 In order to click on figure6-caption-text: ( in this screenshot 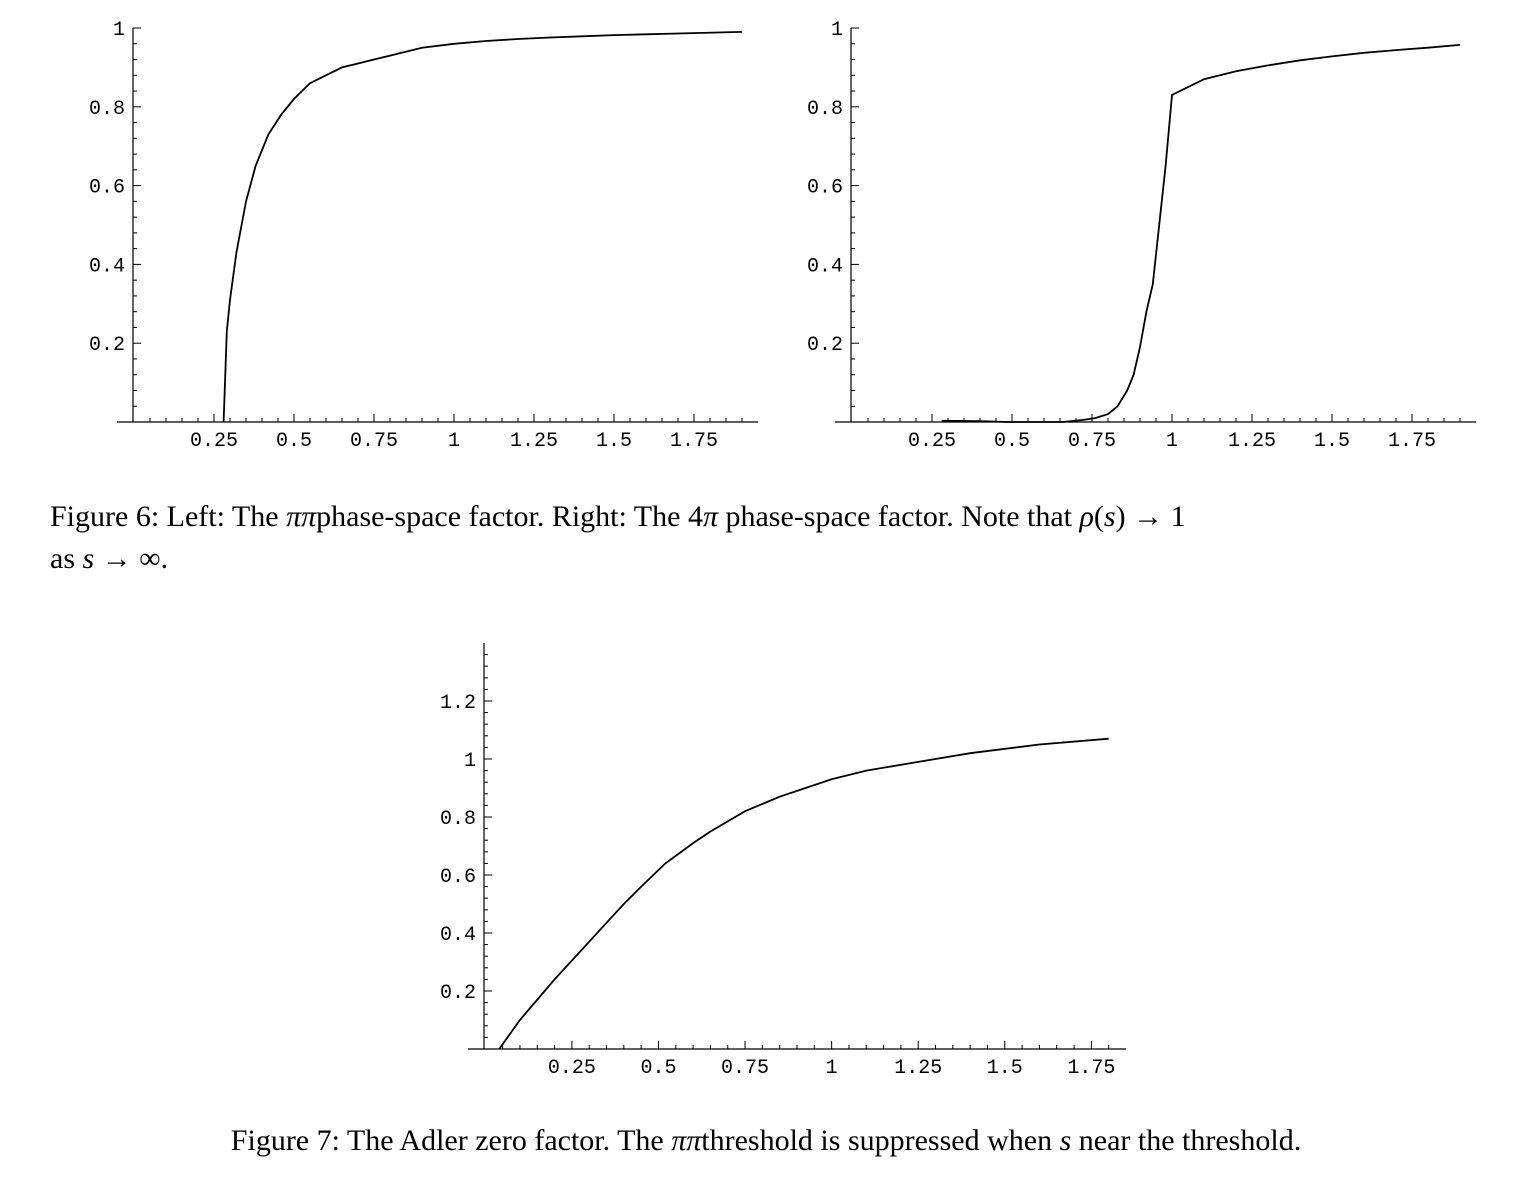, I will do `click(1098, 516)`.